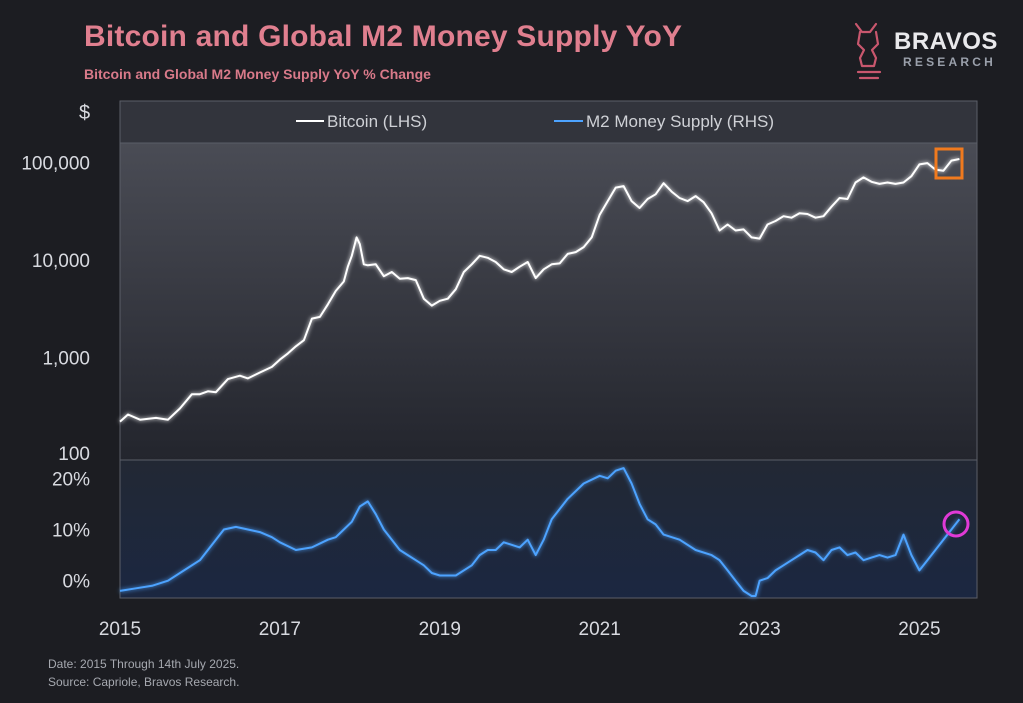 The width and height of the screenshot is (1023, 703). I want to click on footnote-source: Source: Capriole, Bravos Research., so click(144, 682).